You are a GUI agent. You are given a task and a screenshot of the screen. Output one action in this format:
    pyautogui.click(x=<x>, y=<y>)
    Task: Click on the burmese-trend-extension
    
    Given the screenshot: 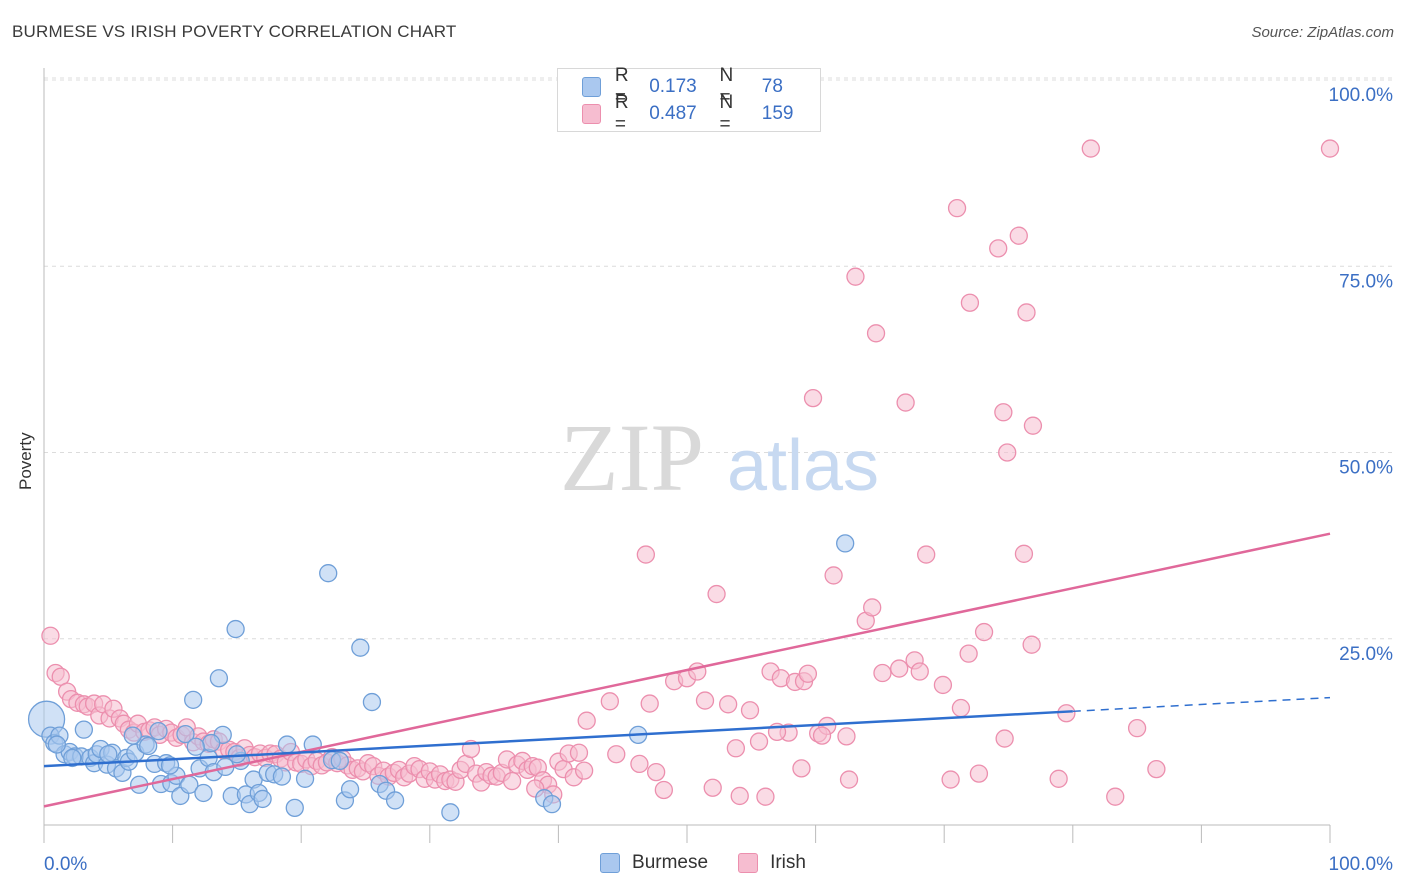 What is the action you would take?
    pyautogui.click(x=1201, y=704)
    